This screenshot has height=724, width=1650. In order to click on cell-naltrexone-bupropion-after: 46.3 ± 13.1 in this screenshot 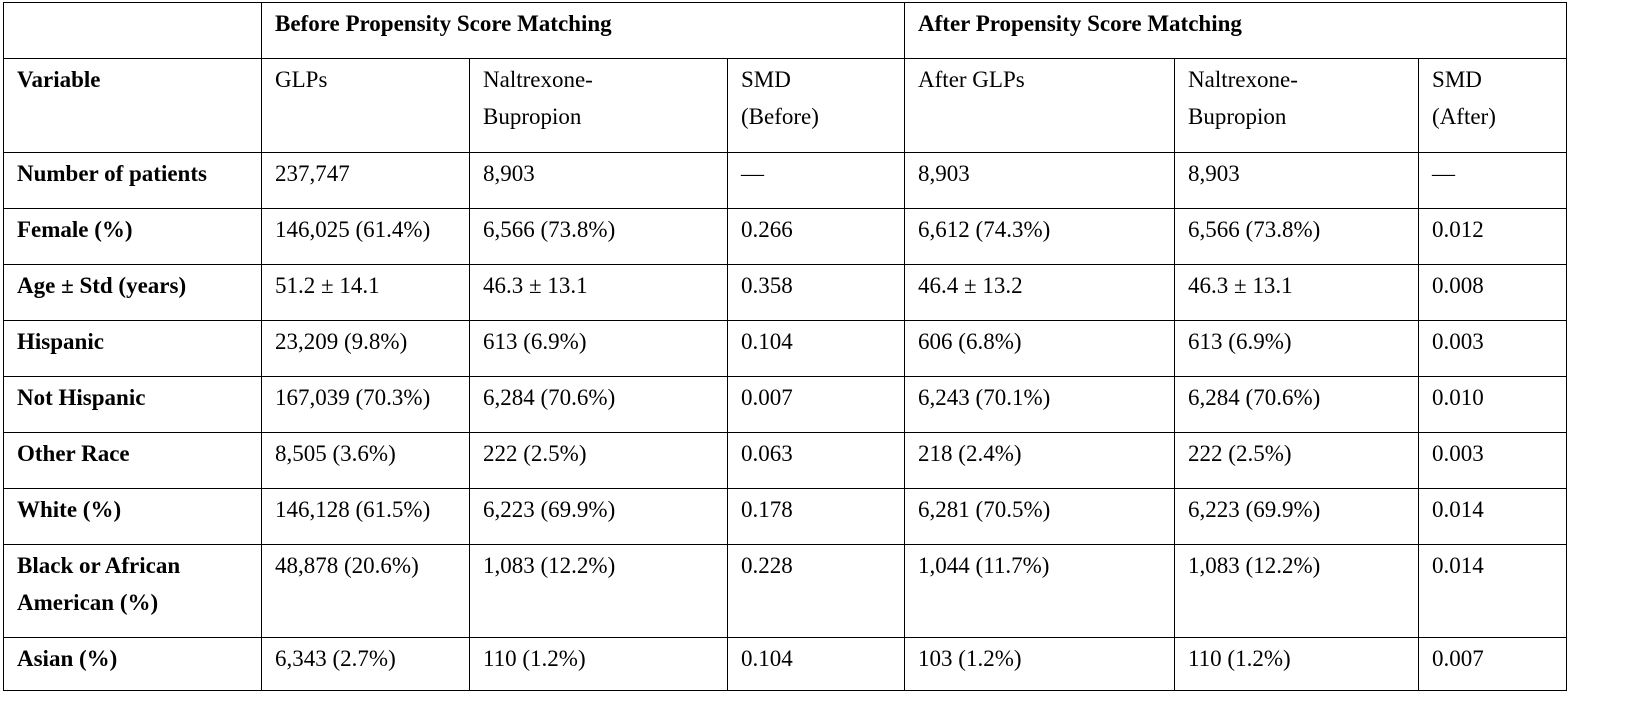, I will do `click(1297, 292)`.